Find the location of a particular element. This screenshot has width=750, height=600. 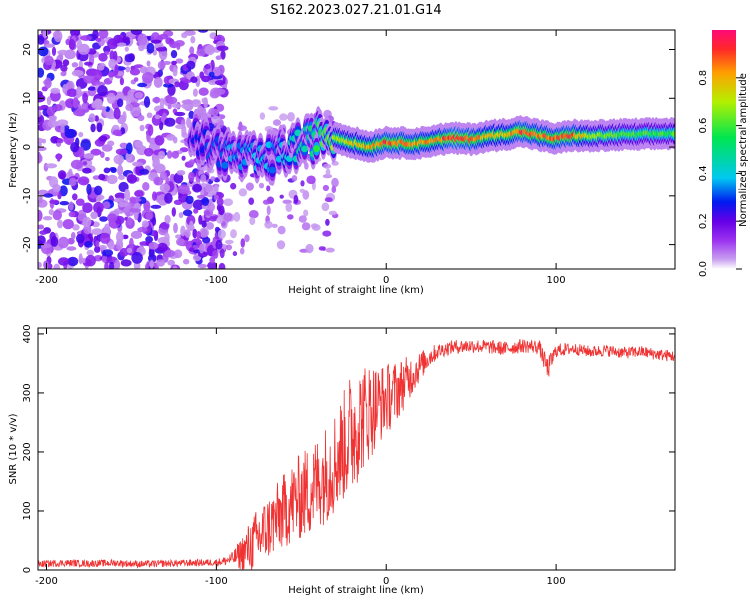

x-tick-label: 100 is located at coordinates (556, 280).